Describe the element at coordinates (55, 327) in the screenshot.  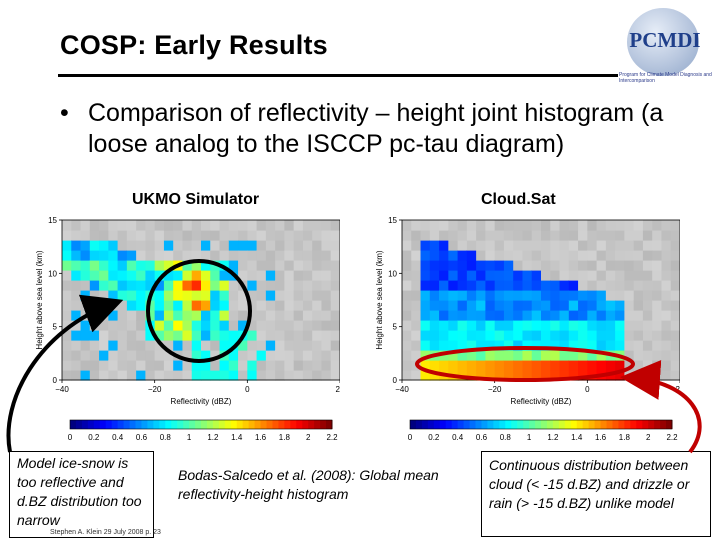
I see `left-y-tick-label: 5` at that location.